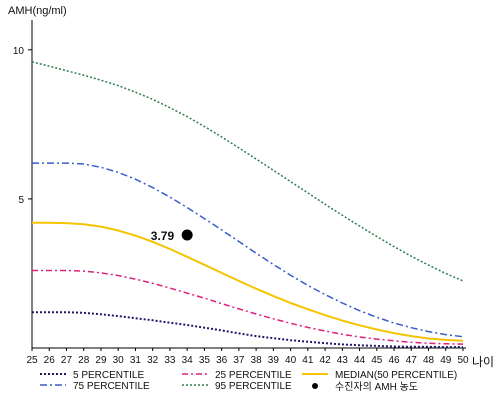  What do you see at coordinates (187, 235) in the screenshot?
I see `data-point` at bounding box center [187, 235].